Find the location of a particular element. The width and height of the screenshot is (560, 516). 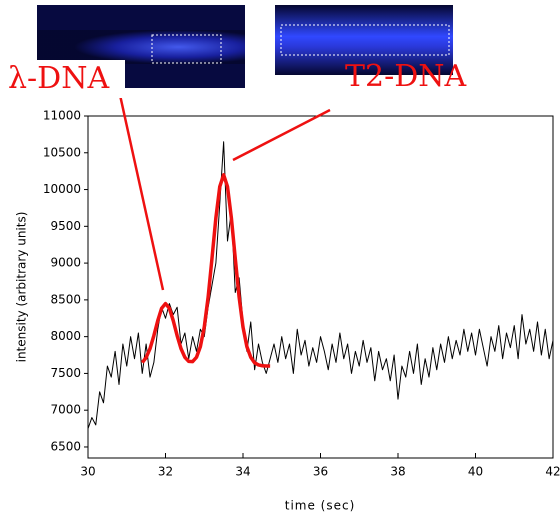

y-tick-label: 10000 is located at coordinates (62, 189).